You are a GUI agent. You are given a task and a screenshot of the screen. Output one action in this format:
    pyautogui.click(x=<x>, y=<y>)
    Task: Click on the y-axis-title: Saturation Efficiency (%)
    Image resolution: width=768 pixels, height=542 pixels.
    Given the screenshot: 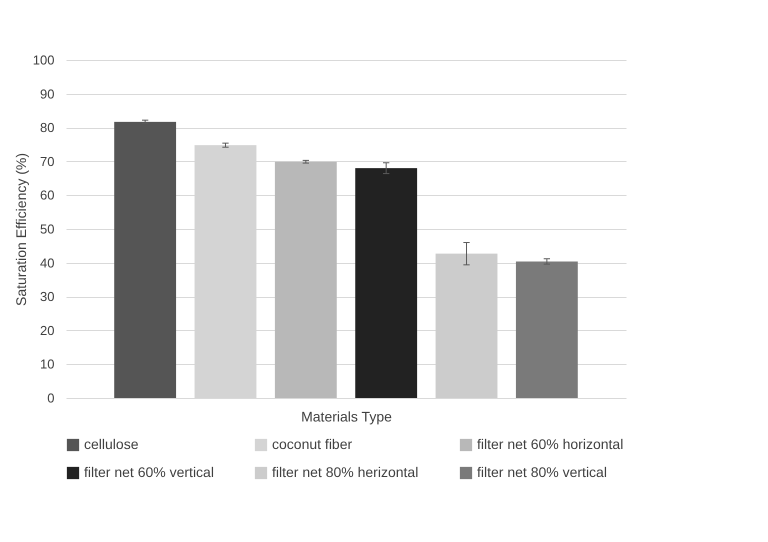 What is the action you would take?
    pyautogui.click(x=20, y=229)
    